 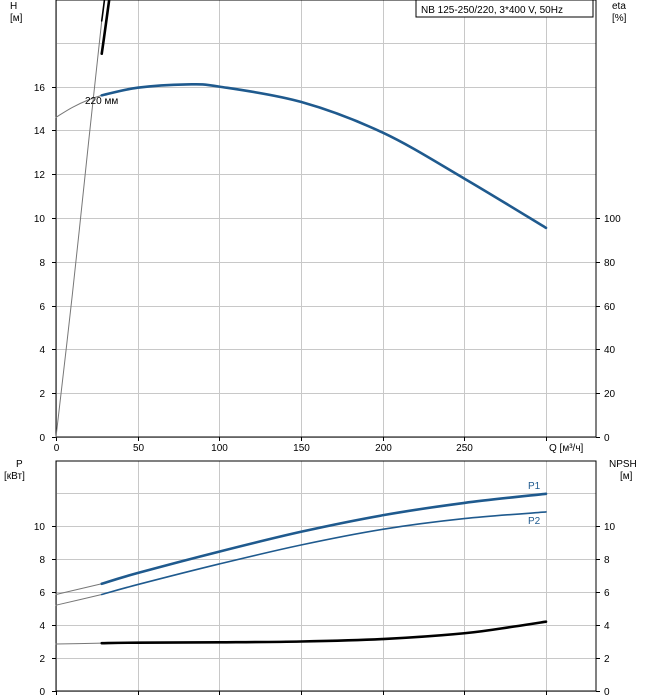 What do you see at coordinates (610, 307) in the screenshot?
I see `head-right-tick-label: 60` at bounding box center [610, 307].